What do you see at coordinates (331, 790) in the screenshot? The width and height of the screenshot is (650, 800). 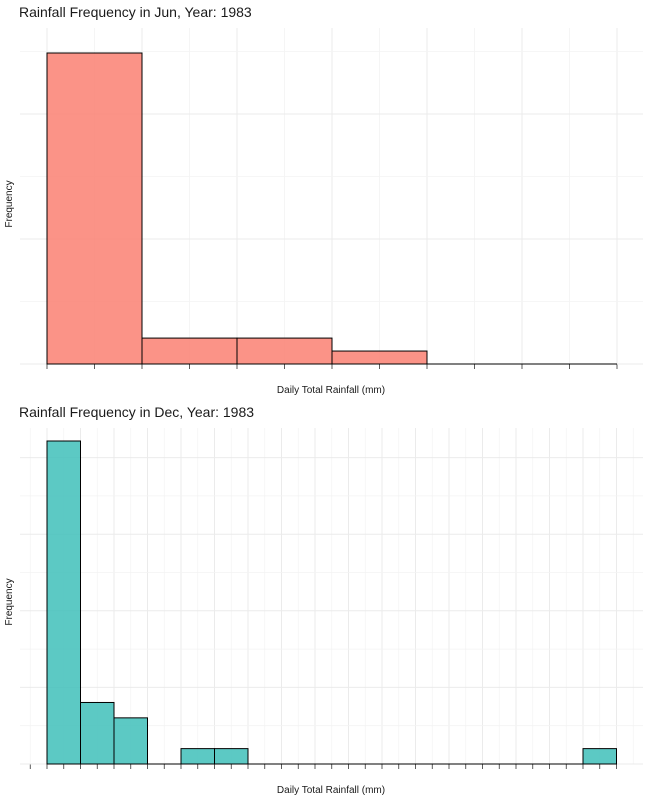 I see `dec-x-axis-label: Daily Total Rainfall (mm)` at bounding box center [331, 790].